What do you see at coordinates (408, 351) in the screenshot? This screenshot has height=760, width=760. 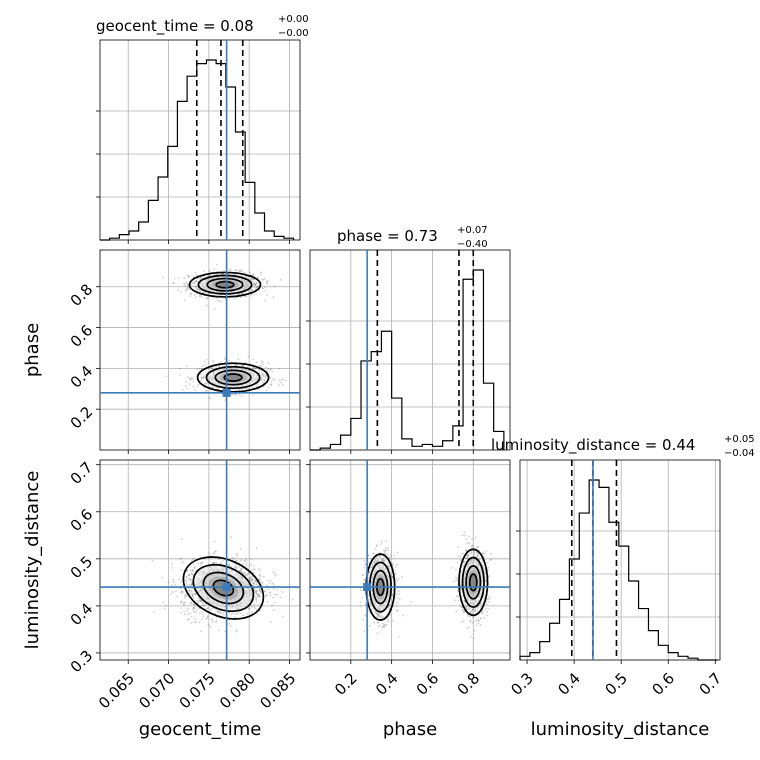 I see `hist-panel-phase` at bounding box center [408, 351].